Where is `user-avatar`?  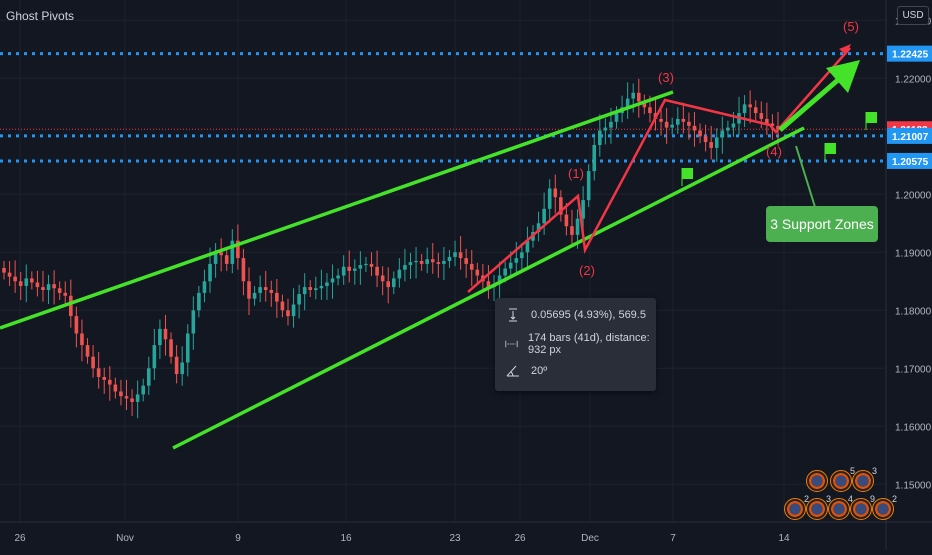
user-avatar is located at coordinates (817, 481).